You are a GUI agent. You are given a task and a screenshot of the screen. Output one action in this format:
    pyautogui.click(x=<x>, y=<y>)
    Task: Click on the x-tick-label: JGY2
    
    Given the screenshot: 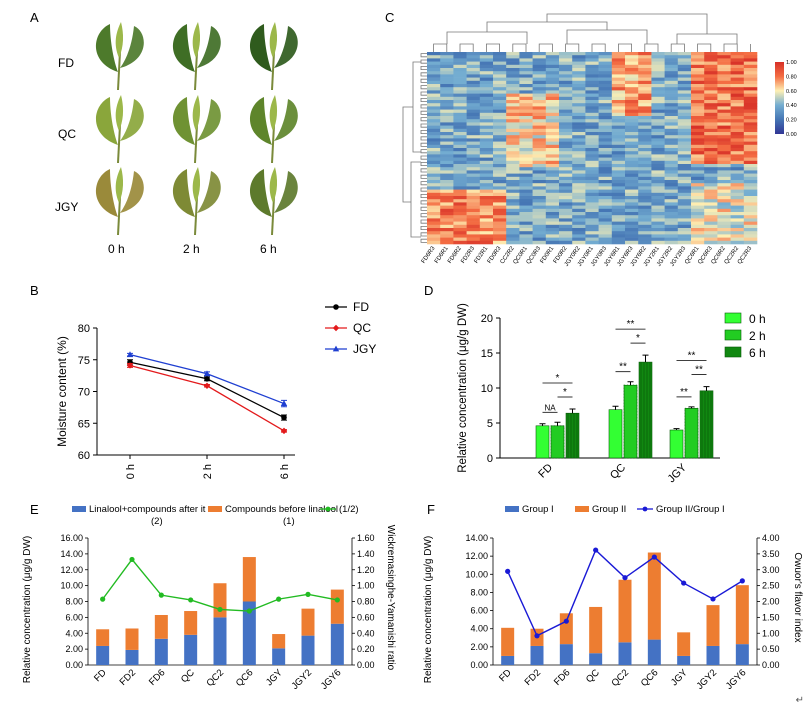 What is the action you would take?
    pyautogui.click(x=302, y=679)
    